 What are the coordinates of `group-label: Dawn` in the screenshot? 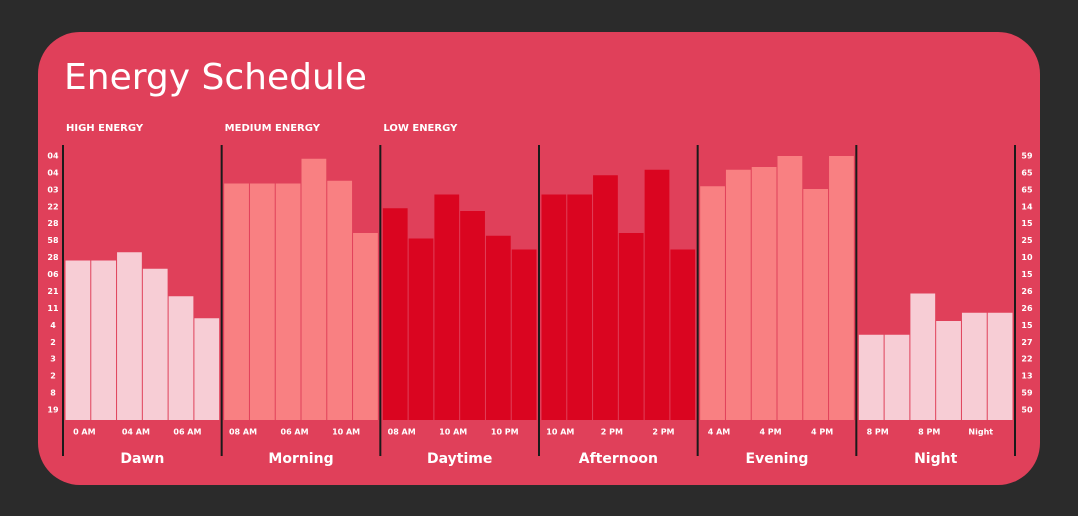 It's located at (142, 459).